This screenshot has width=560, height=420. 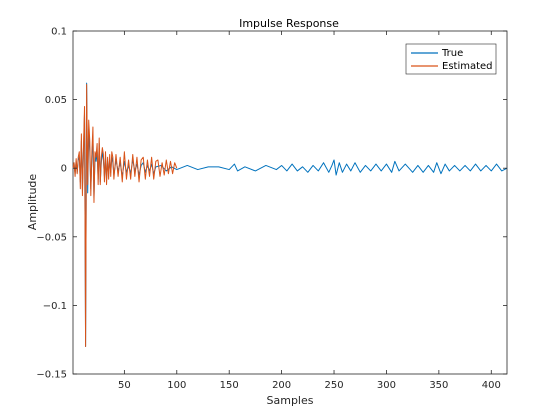 I want to click on x-tick-label: 400, so click(x=491, y=385).